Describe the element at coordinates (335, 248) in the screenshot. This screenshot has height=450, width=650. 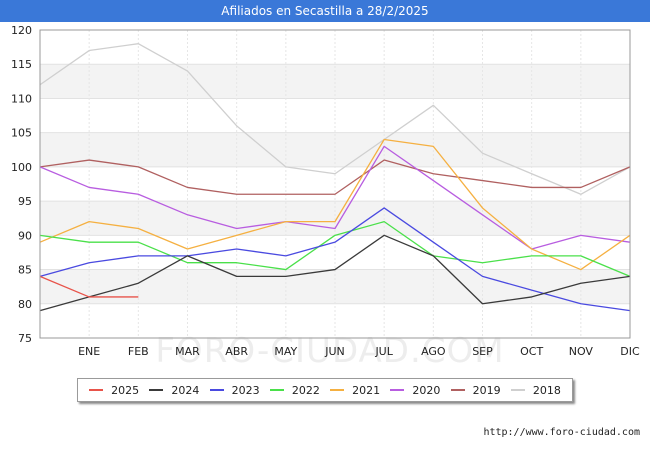
I see `series-line-2022` at that location.